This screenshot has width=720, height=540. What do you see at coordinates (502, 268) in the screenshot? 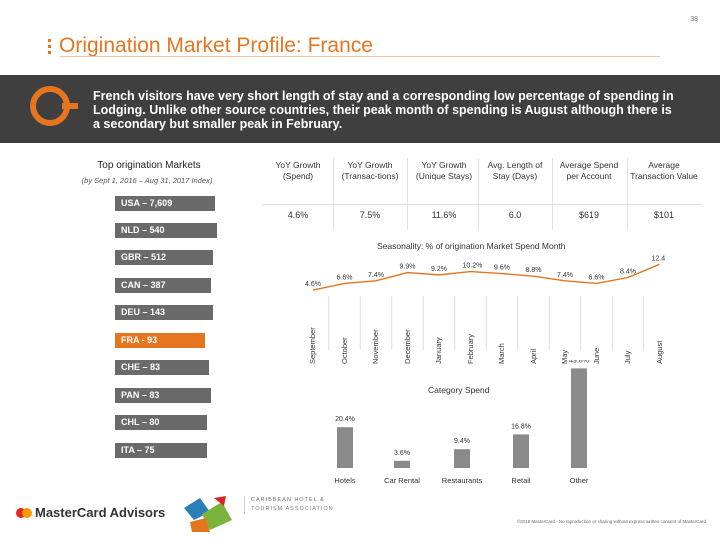
I see `seasonality-data-label: 9.6%` at bounding box center [502, 268].